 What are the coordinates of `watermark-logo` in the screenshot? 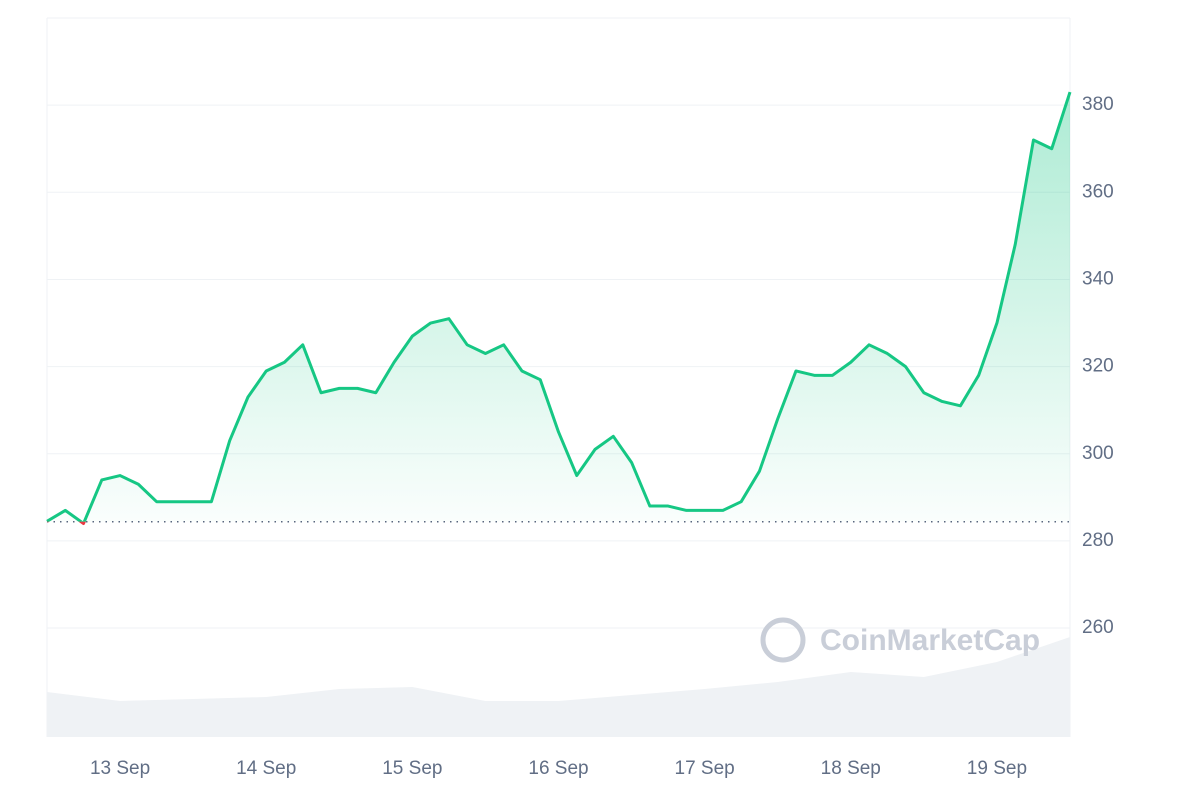 It's located at (783, 640).